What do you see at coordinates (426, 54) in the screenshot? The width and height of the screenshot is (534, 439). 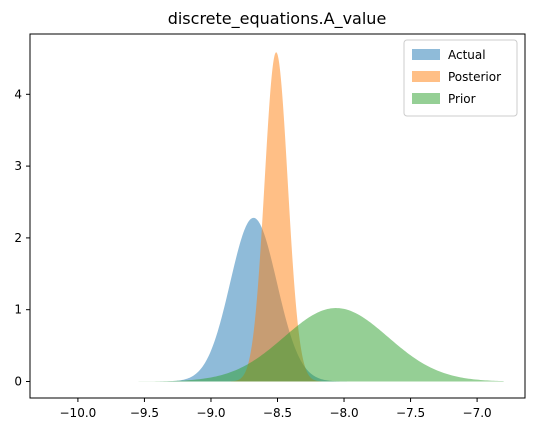 I see `legend-swatch-actual` at bounding box center [426, 54].